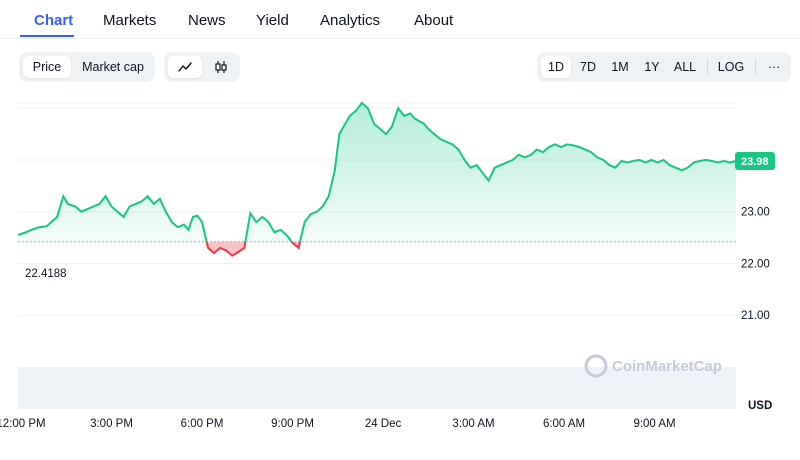  I want to click on x-tick-label: 3:00 AM, so click(473, 424).